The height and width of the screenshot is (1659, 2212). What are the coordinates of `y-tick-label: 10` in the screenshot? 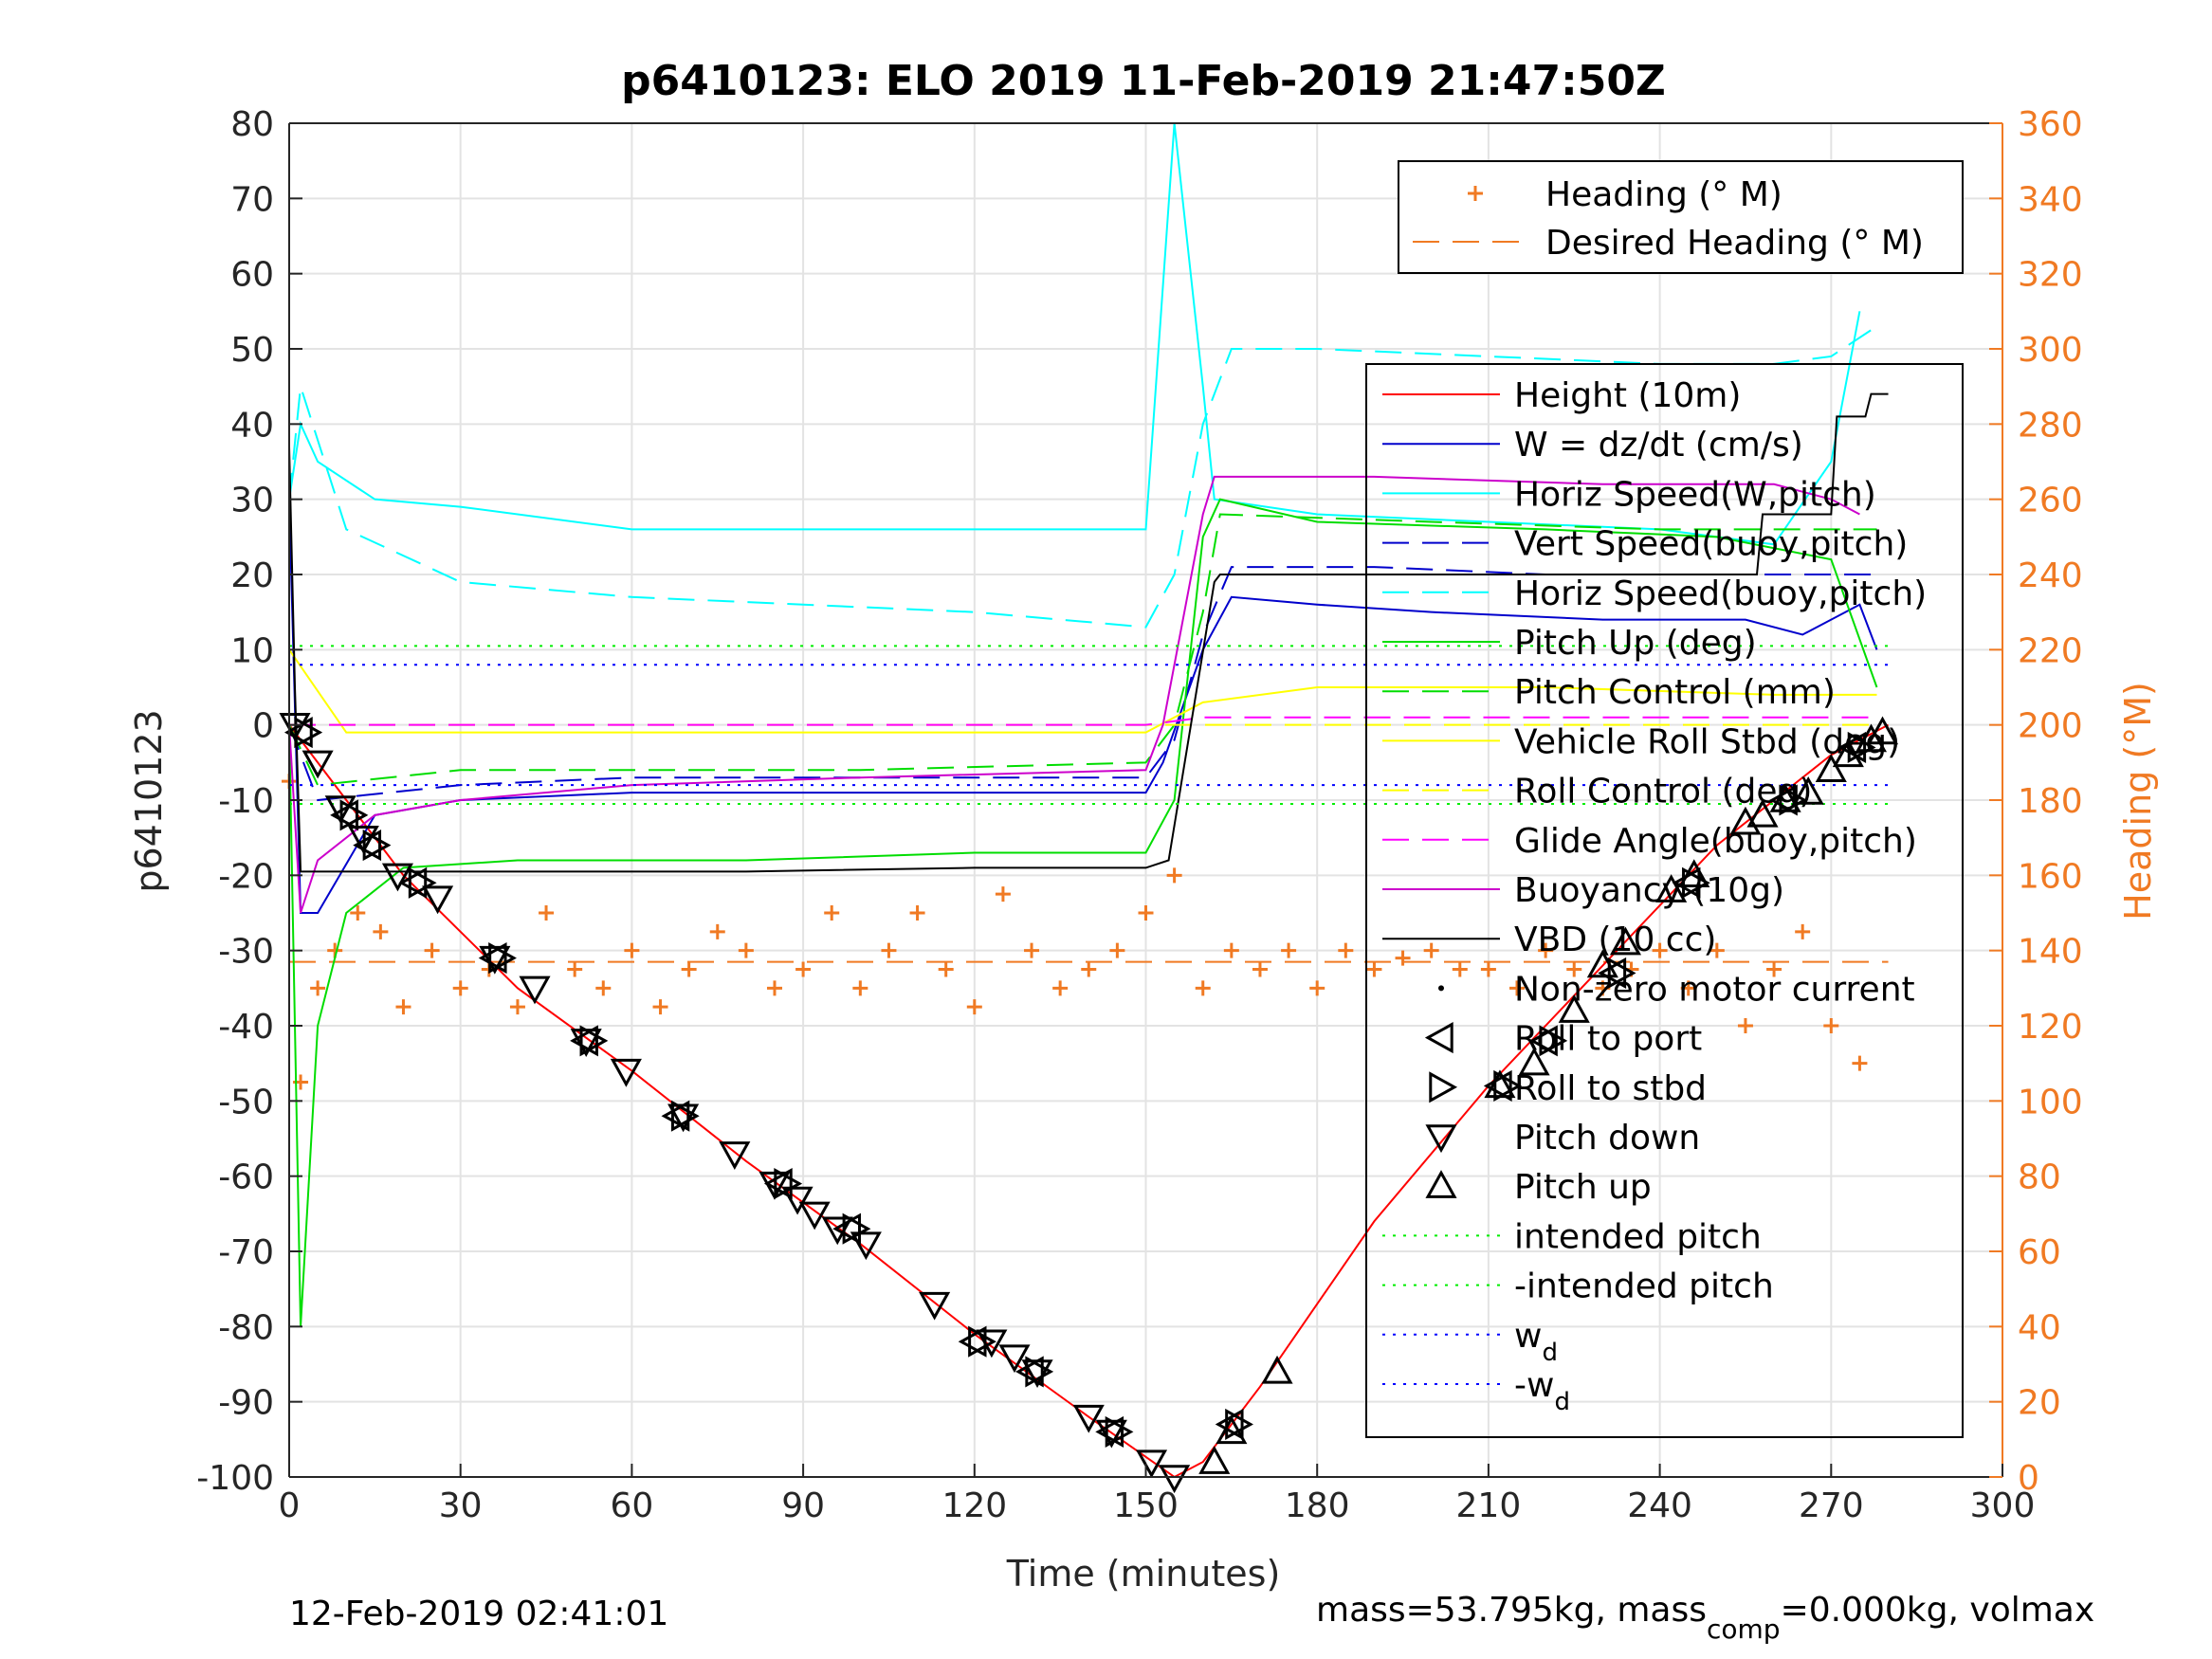 It's located at (252, 650).